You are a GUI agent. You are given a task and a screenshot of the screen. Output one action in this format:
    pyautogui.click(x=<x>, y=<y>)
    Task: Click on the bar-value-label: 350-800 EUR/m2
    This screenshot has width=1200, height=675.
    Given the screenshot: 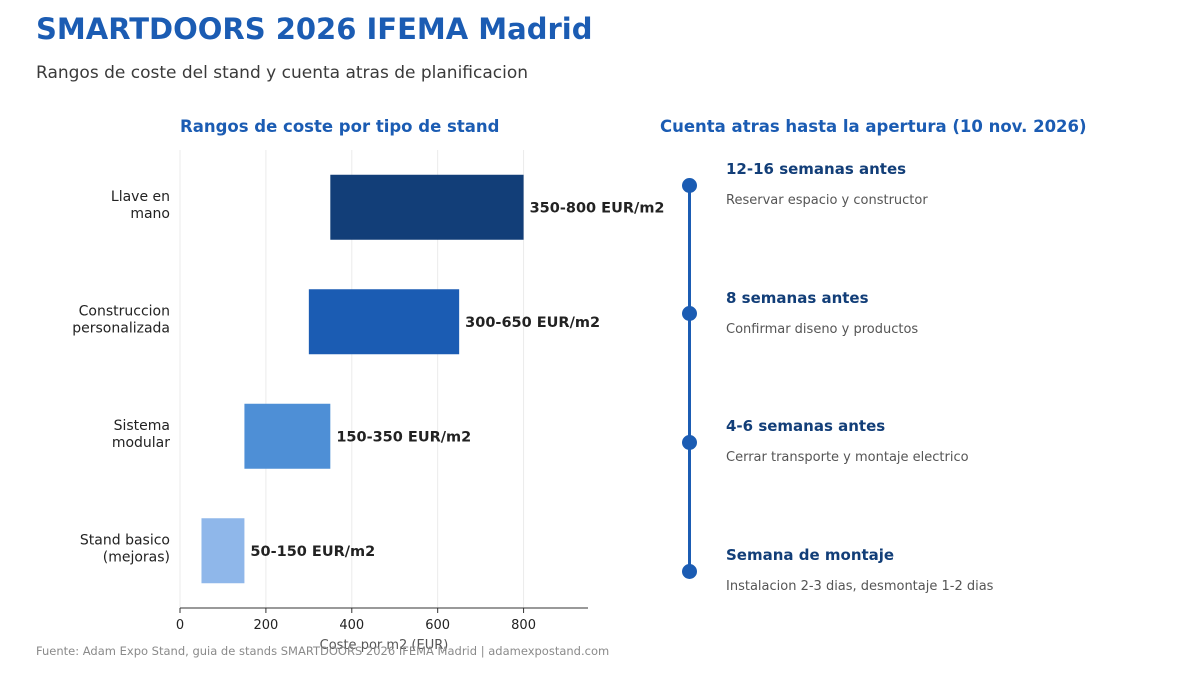 What is the action you would take?
    pyautogui.click(x=597, y=208)
    